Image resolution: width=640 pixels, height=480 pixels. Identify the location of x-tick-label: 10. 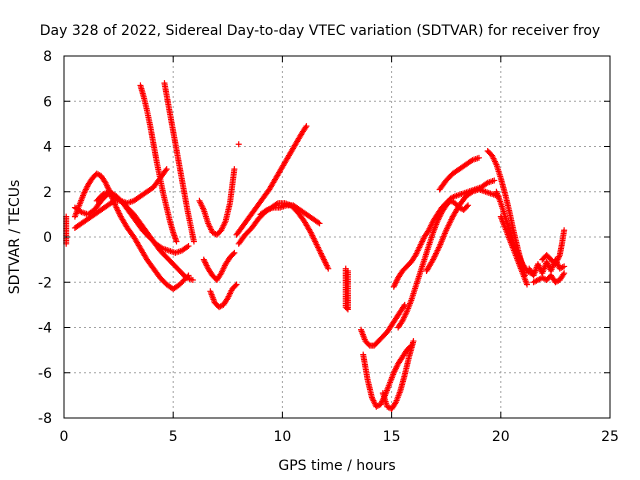
(282, 437).